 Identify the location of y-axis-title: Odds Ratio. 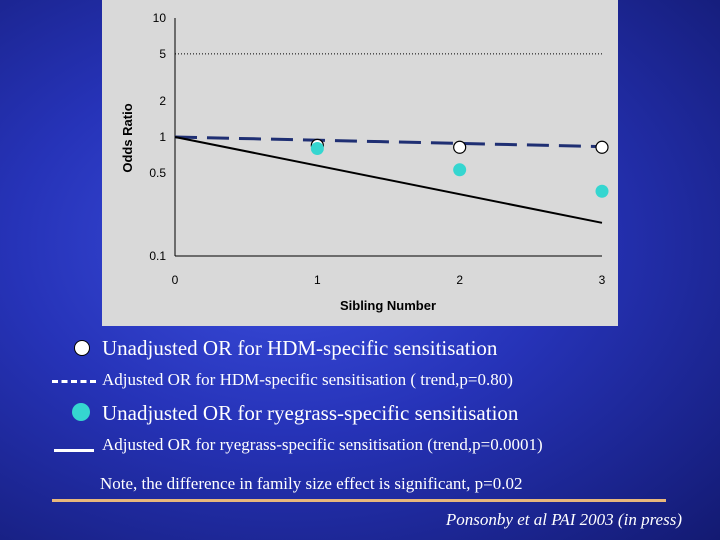
(127, 137).